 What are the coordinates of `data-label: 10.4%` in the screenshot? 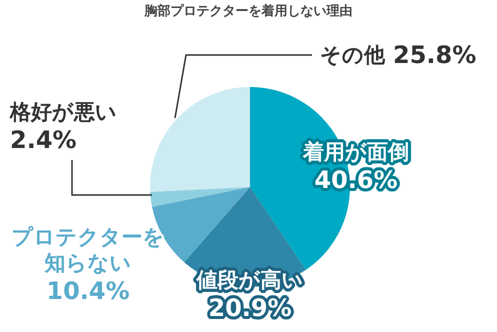 It's located at (88, 291).